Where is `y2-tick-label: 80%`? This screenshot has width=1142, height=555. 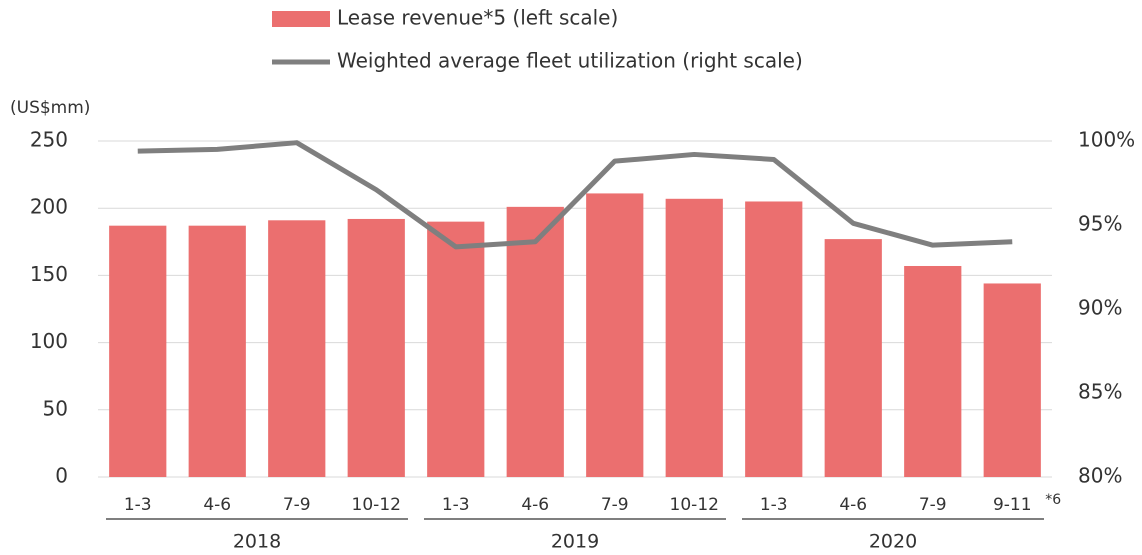
y2-tick-label: 80% is located at coordinates (1100, 476).